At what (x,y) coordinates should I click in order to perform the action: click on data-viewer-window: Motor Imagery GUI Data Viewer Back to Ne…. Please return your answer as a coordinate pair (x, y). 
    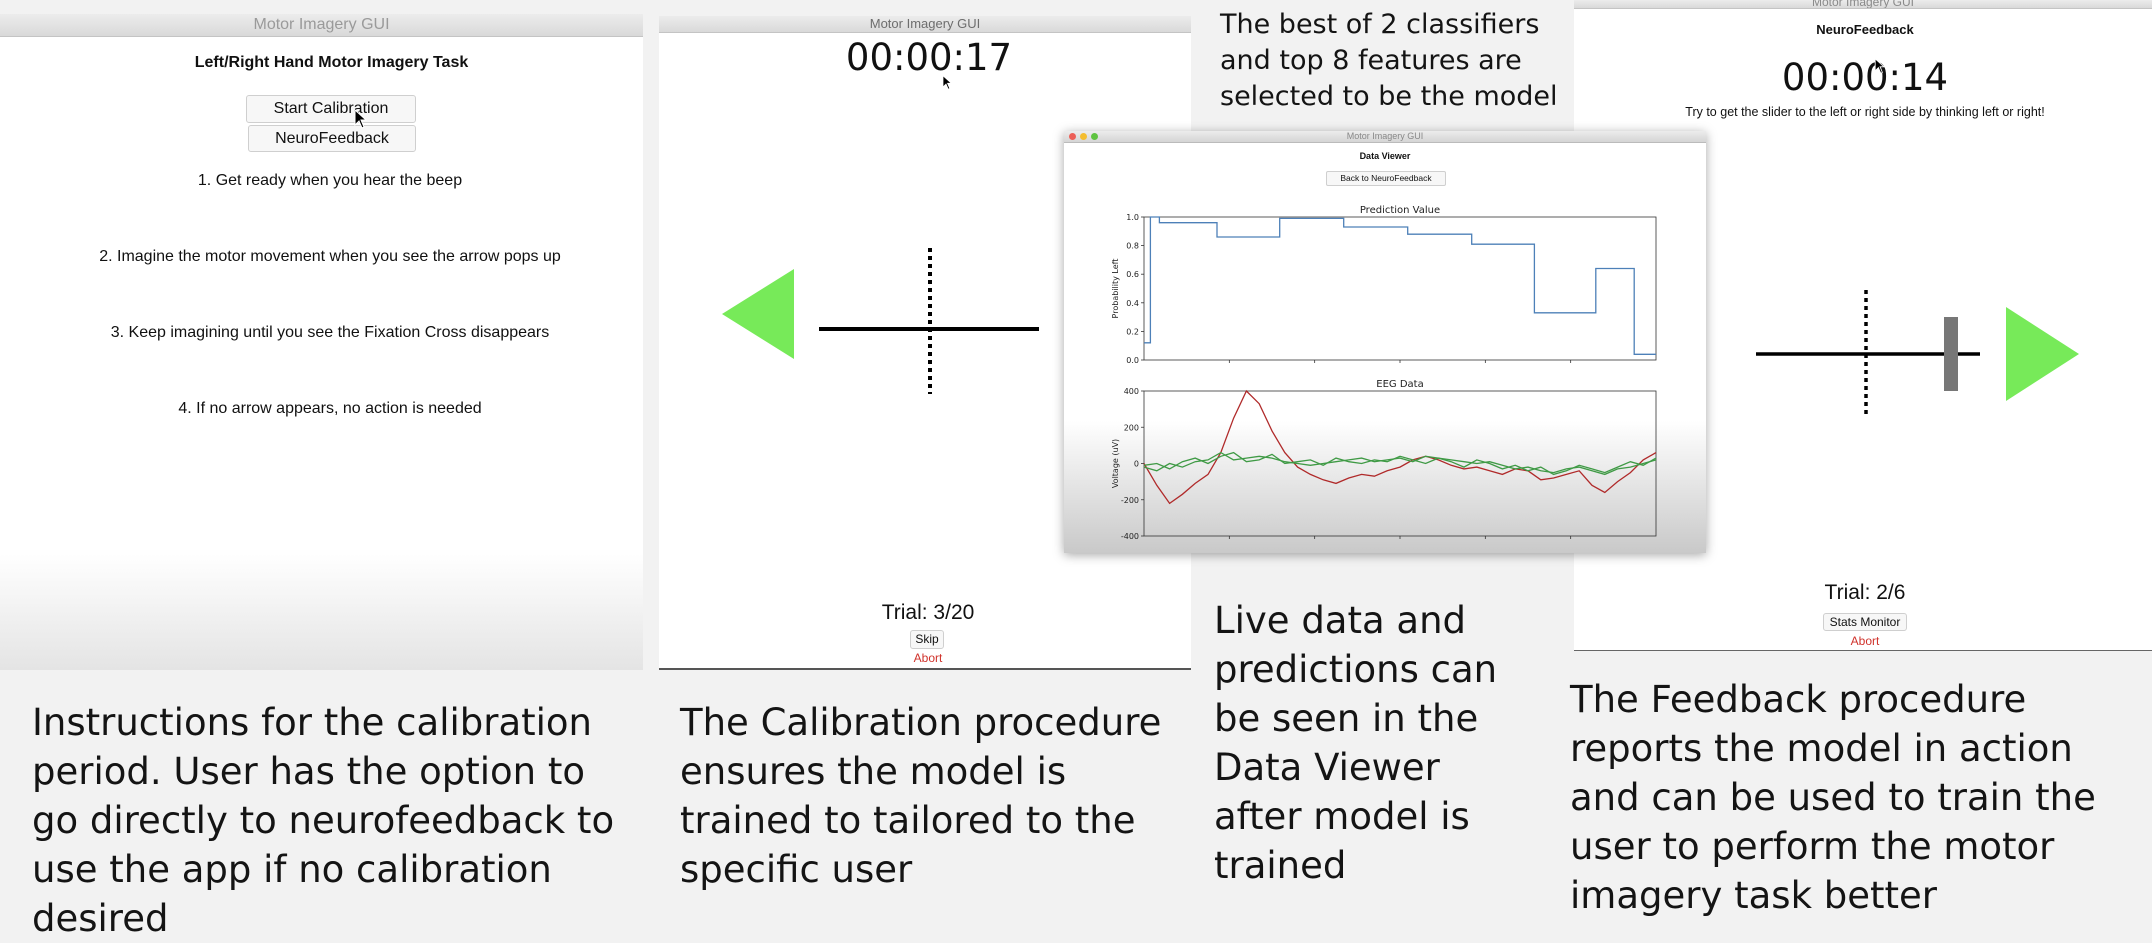
    Looking at the image, I should click on (1385, 342).